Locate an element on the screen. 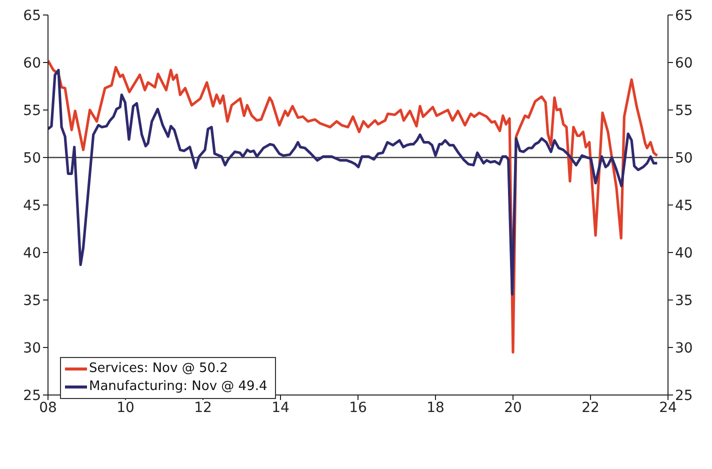 The height and width of the screenshot is (469, 712). y2-tick-label: 55 is located at coordinates (684, 110).